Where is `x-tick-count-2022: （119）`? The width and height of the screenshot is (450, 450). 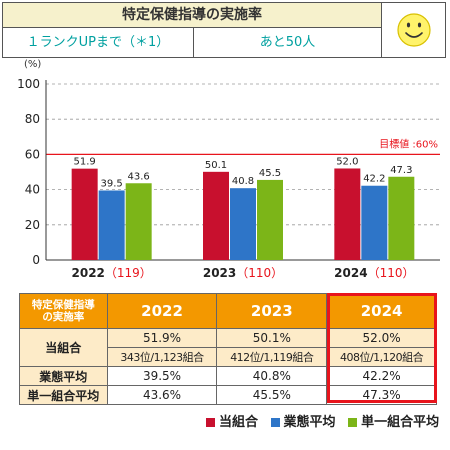
x-tick-count-2022: （119） is located at coordinates (128, 273).